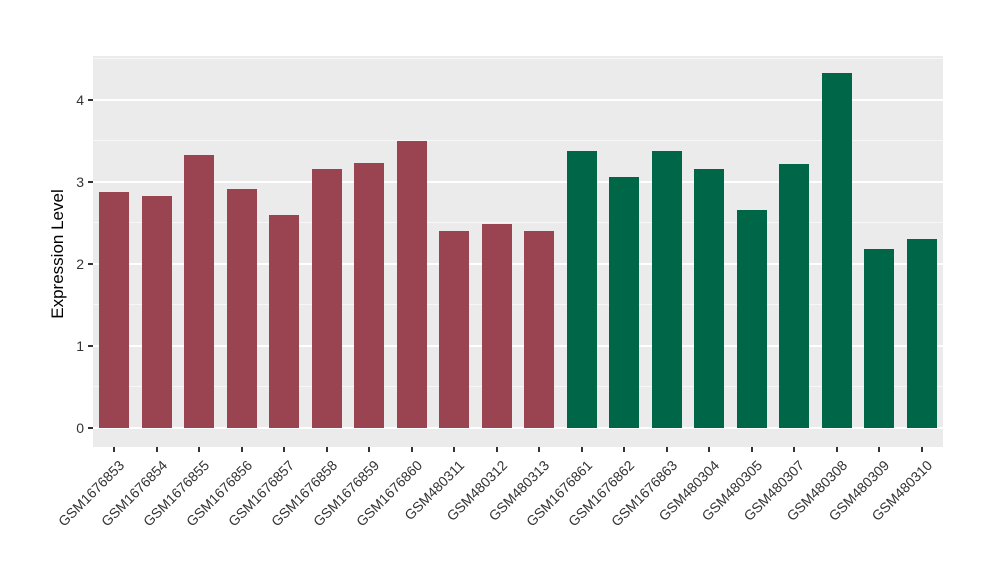  Describe the element at coordinates (241, 308) in the screenshot. I see `bar-GSM1676856` at that location.